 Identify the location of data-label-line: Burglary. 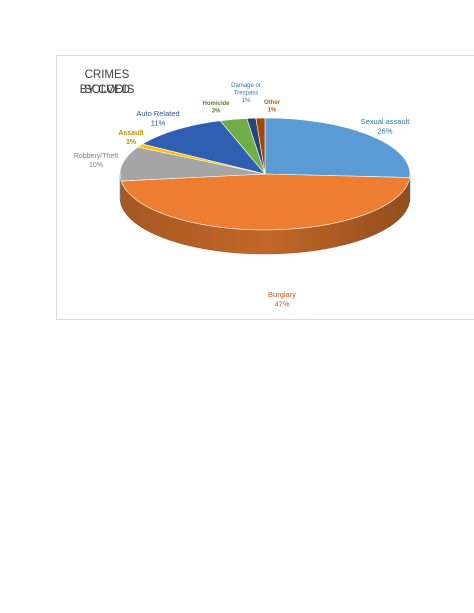
(282, 294).